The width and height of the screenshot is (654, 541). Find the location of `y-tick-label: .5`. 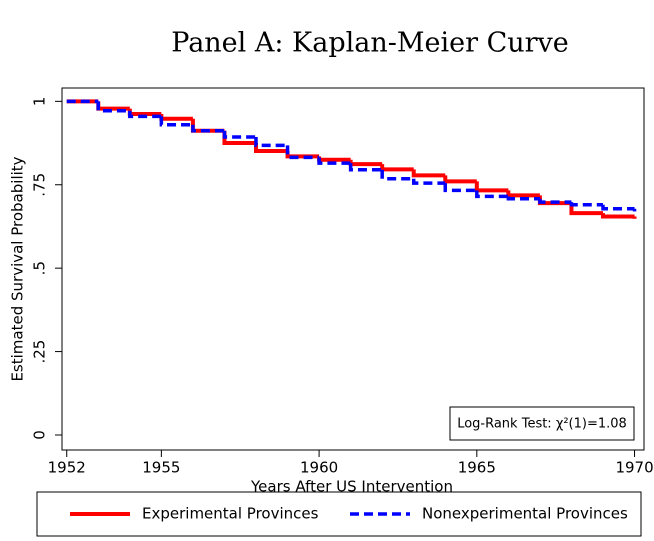

y-tick-label: .5 is located at coordinates (40, 268).